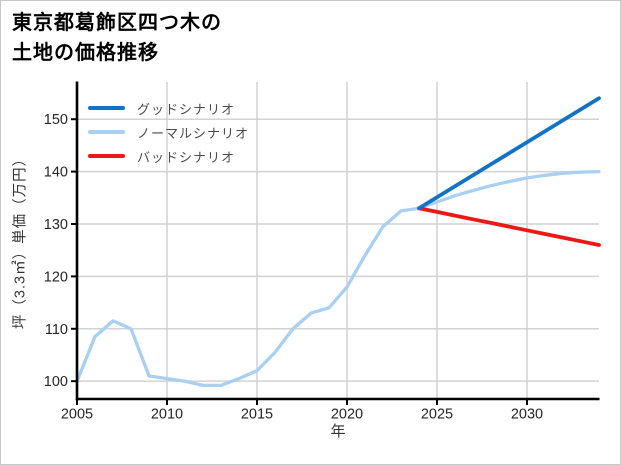  I want to click on y-tick-label-120: 120, so click(56, 277).